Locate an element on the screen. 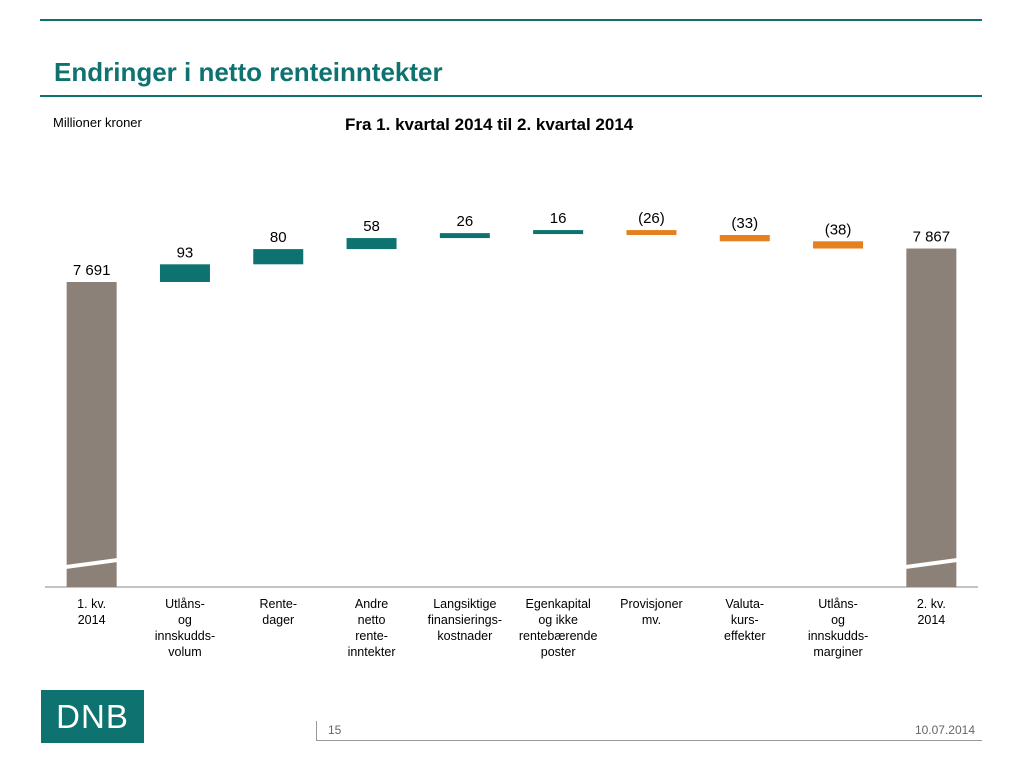  category-label: 2. kv. 2014 is located at coordinates (931, 612).